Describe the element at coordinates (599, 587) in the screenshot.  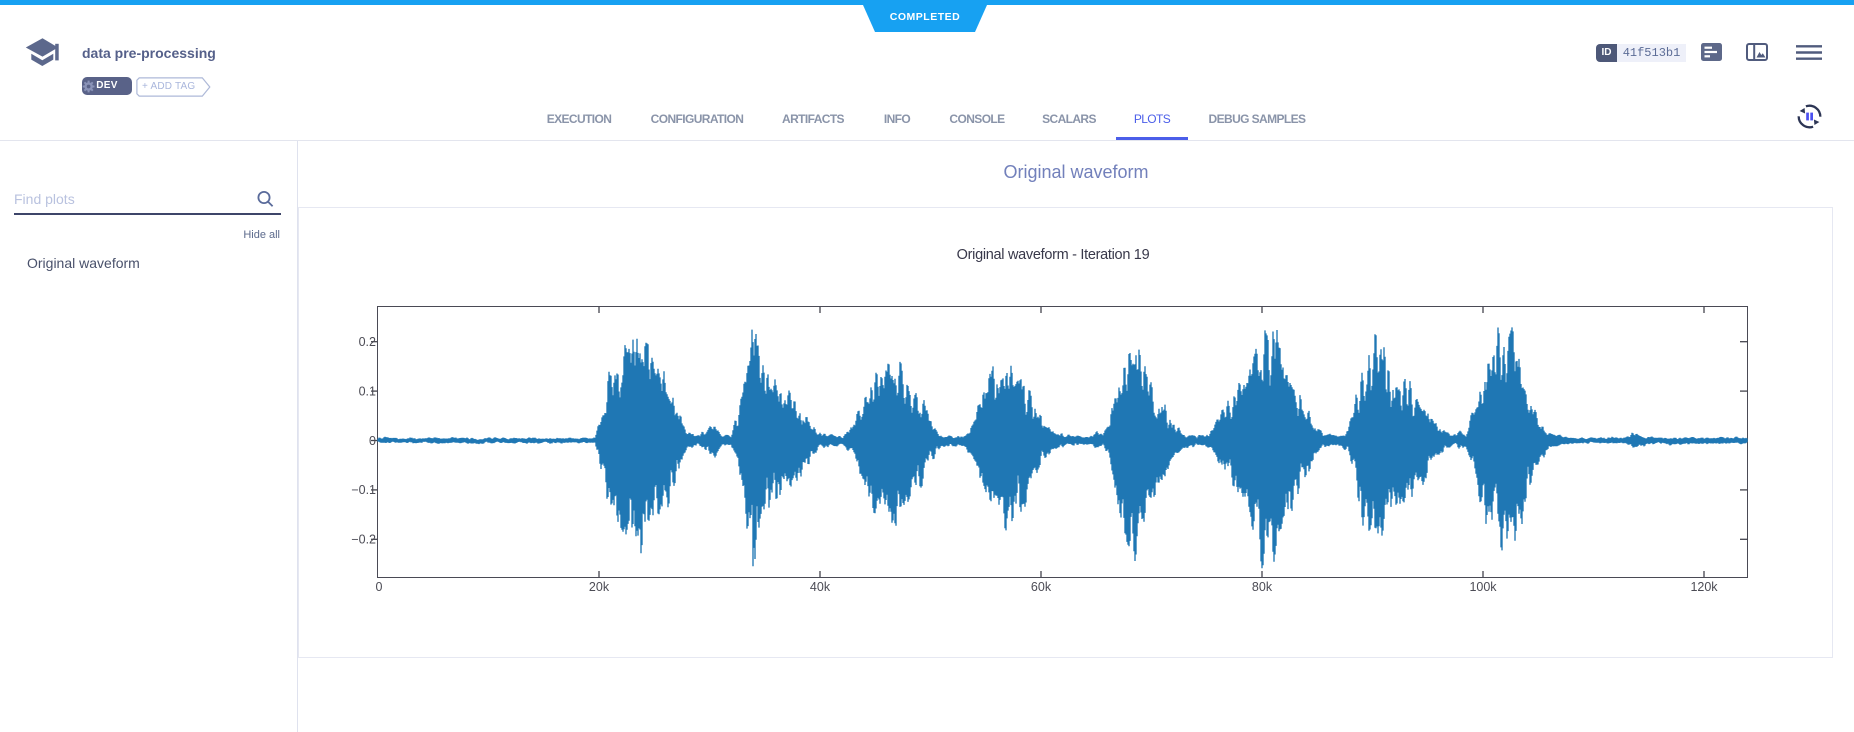
I see `svg-text: 20k` at that location.